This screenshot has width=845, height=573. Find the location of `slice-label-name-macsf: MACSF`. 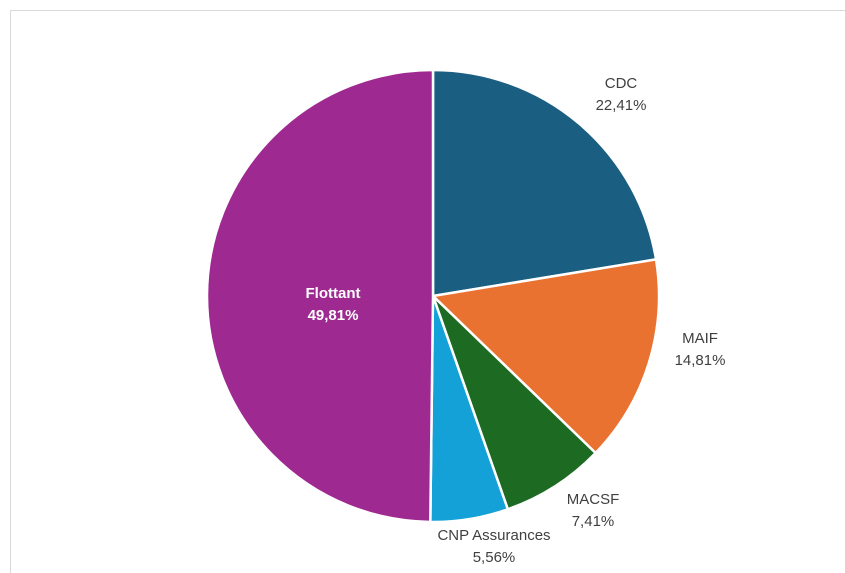

slice-label-name-macsf: MACSF is located at coordinates (593, 499).